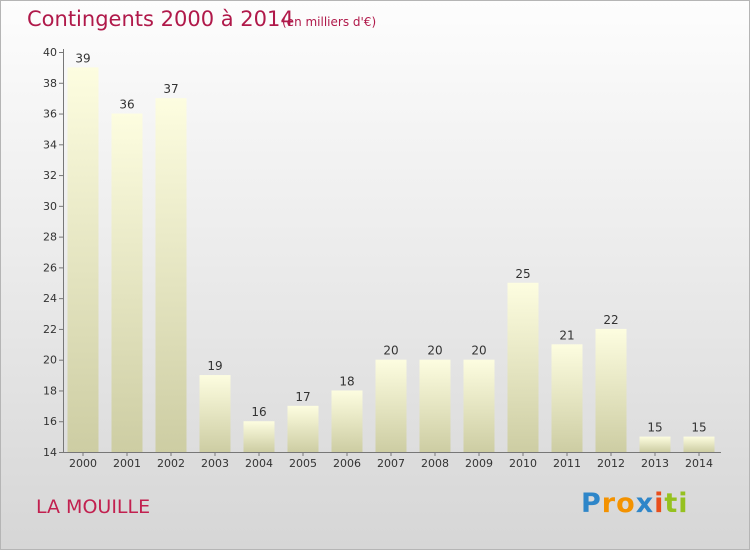 The height and width of the screenshot is (550, 750). I want to click on bar-2007, so click(391, 405).